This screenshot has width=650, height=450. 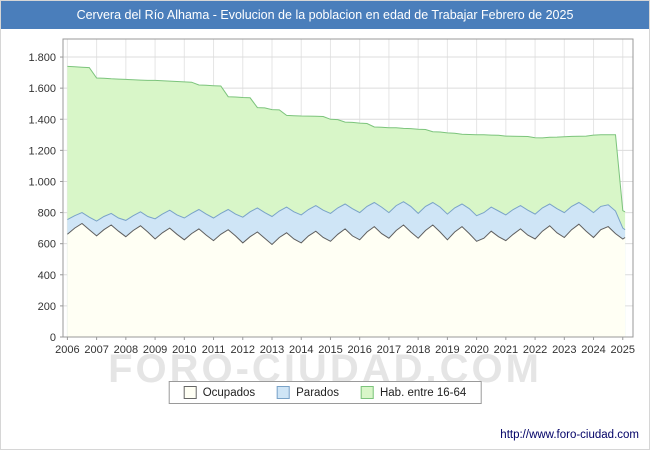 I want to click on svg-text: 1.600, so click(x=42, y=89).